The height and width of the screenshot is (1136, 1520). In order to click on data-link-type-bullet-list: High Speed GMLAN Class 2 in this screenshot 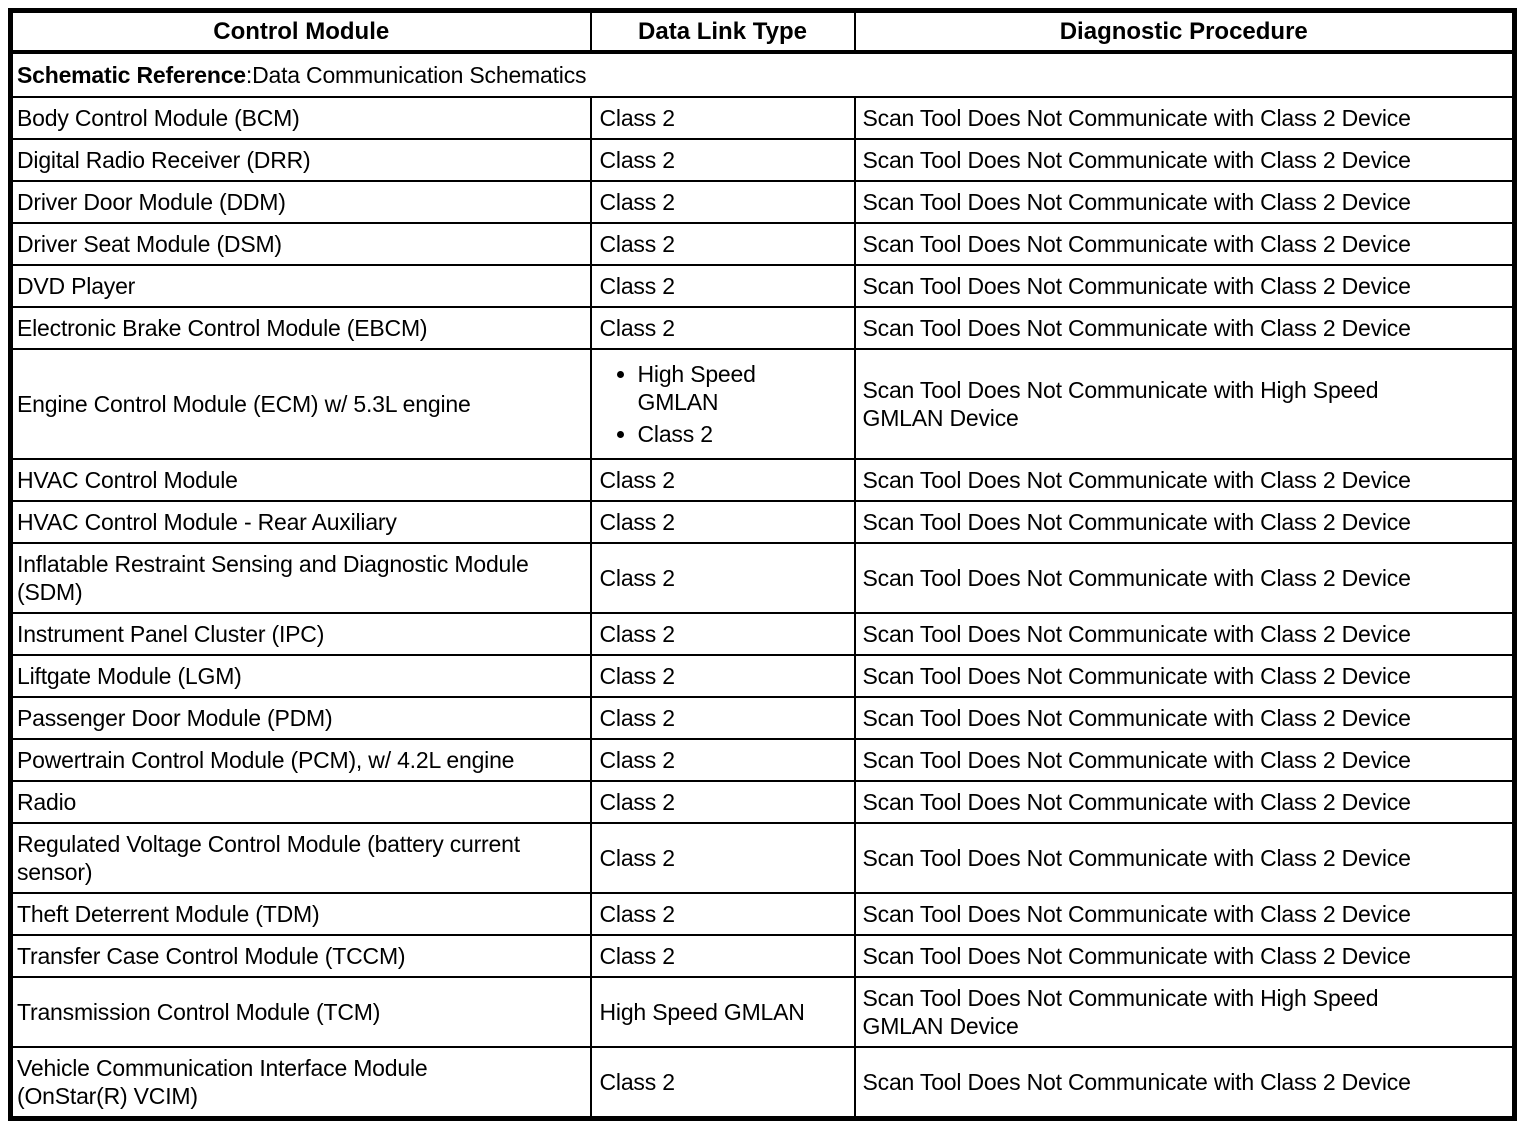, I will do `click(724, 404)`.